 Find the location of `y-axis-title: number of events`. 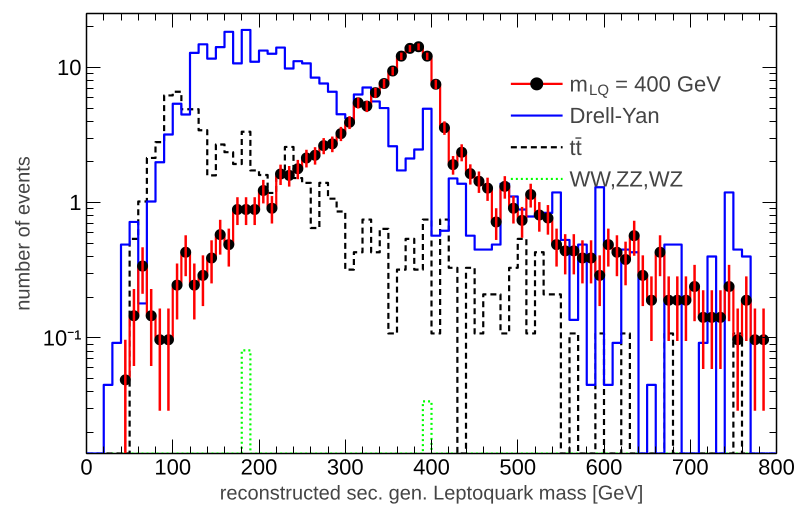

y-axis-title: number of events is located at coordinates (23, 233).